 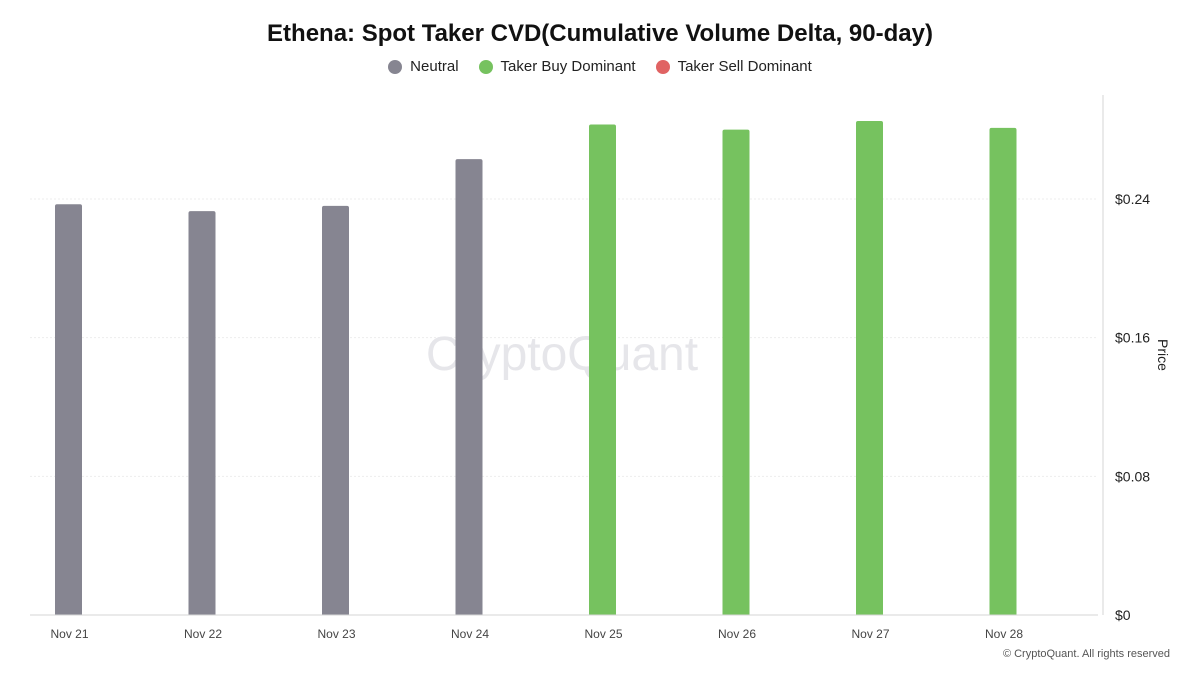 I want to click on x-tick-label: Nov 22, so click(x=203, y=634).